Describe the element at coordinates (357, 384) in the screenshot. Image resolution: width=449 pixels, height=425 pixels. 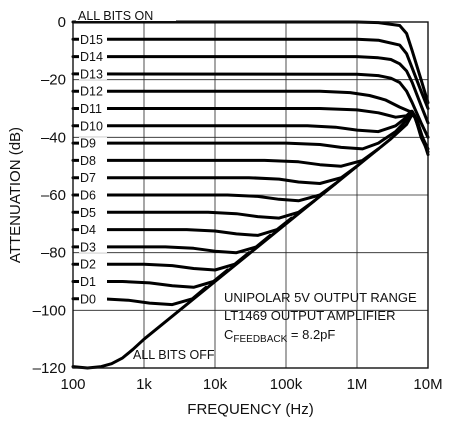
I see `x-tick-label: 1M` at that location.